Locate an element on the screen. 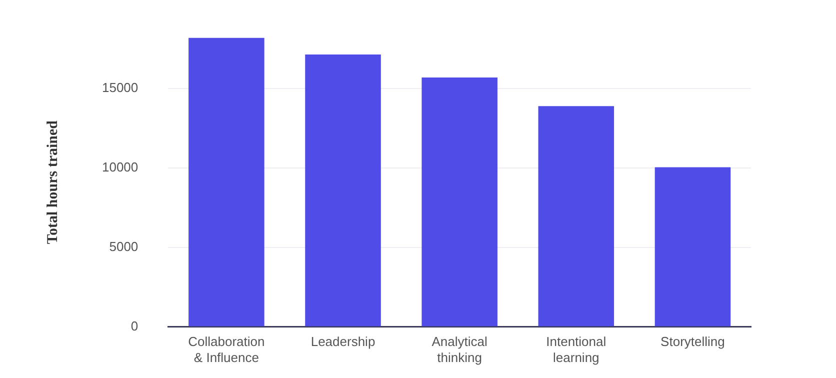 The height and width of the screenshot is (378, 836). x-tick-label: Intentional learning is located at coordinates (576, 349).